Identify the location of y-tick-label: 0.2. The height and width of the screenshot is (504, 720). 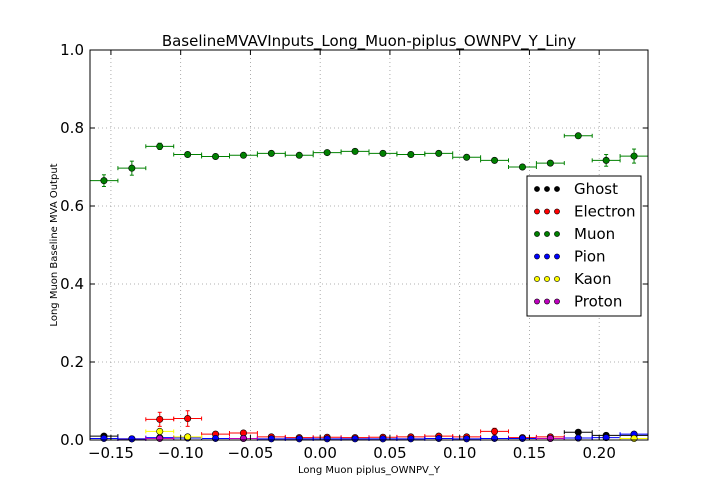
(72, 362).